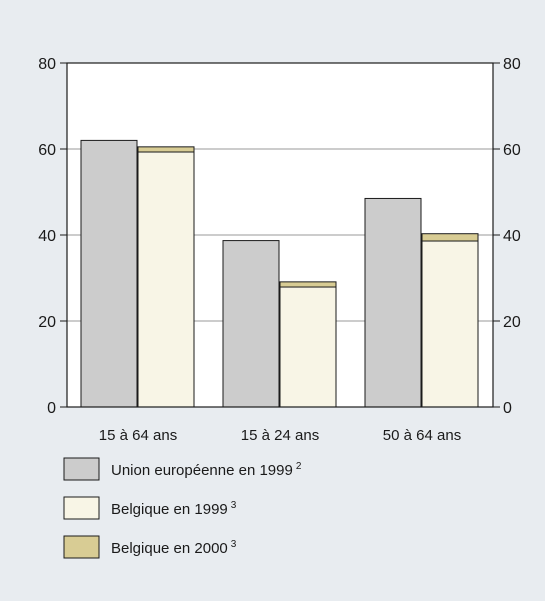  Describe the element at coordinates (47, 150) in the screenshot. I see `y-tick-label-left: 60` at that location.